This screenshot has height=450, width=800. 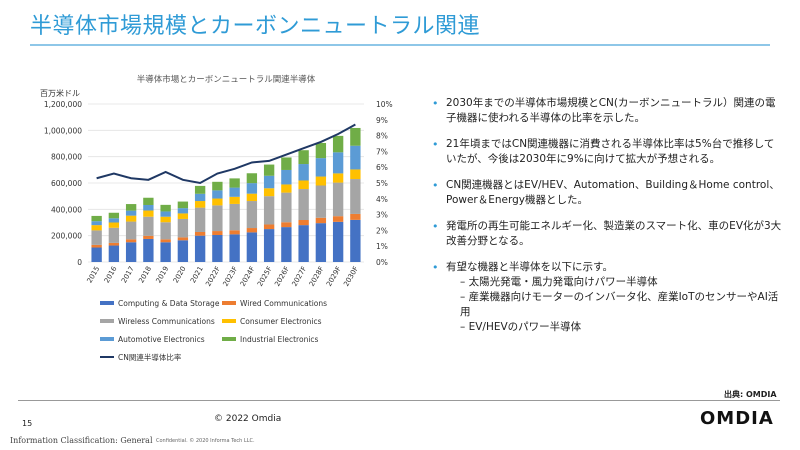 I want to click on bullet-subitem: – EV/HEVのパワー半導体, so click(x=521, y=327).